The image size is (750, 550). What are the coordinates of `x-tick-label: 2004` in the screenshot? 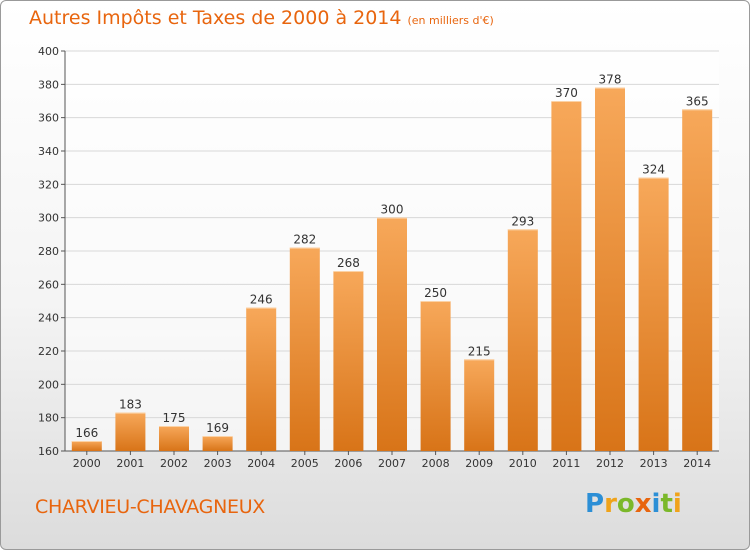 It's located at (261, 463).